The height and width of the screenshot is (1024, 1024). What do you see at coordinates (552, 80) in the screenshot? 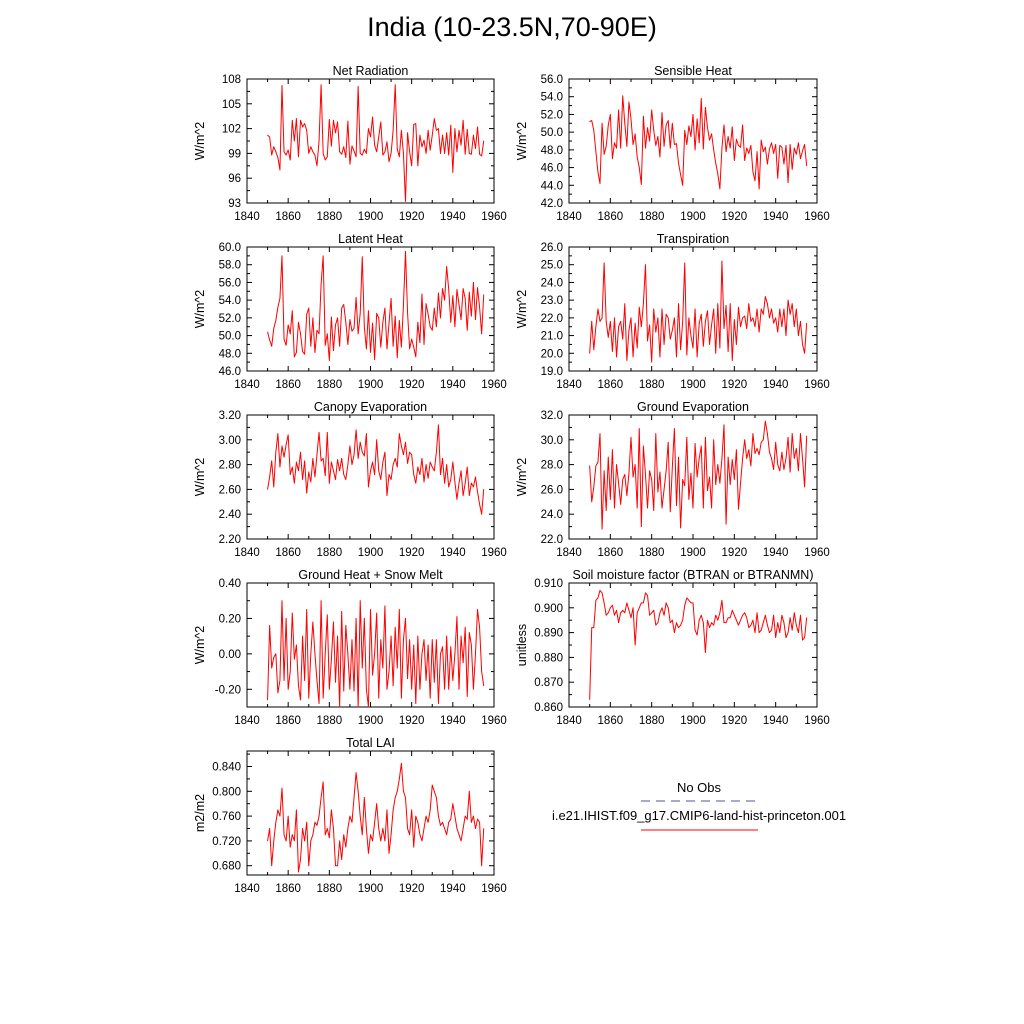
I see `y-tick-label: 56.0` at bounding box center [552, 80].